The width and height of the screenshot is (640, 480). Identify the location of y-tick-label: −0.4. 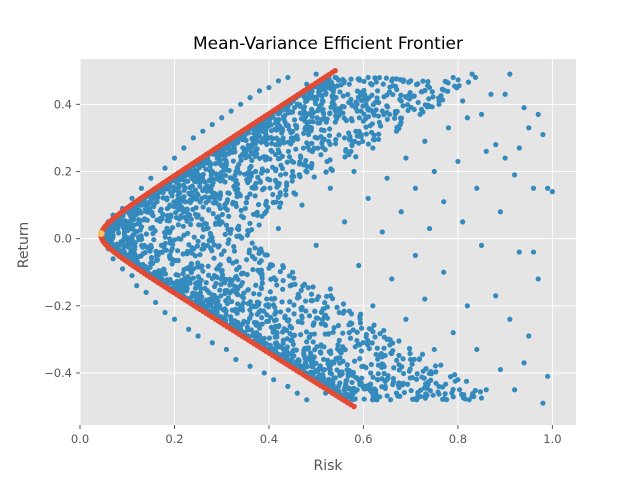
(58, 373).